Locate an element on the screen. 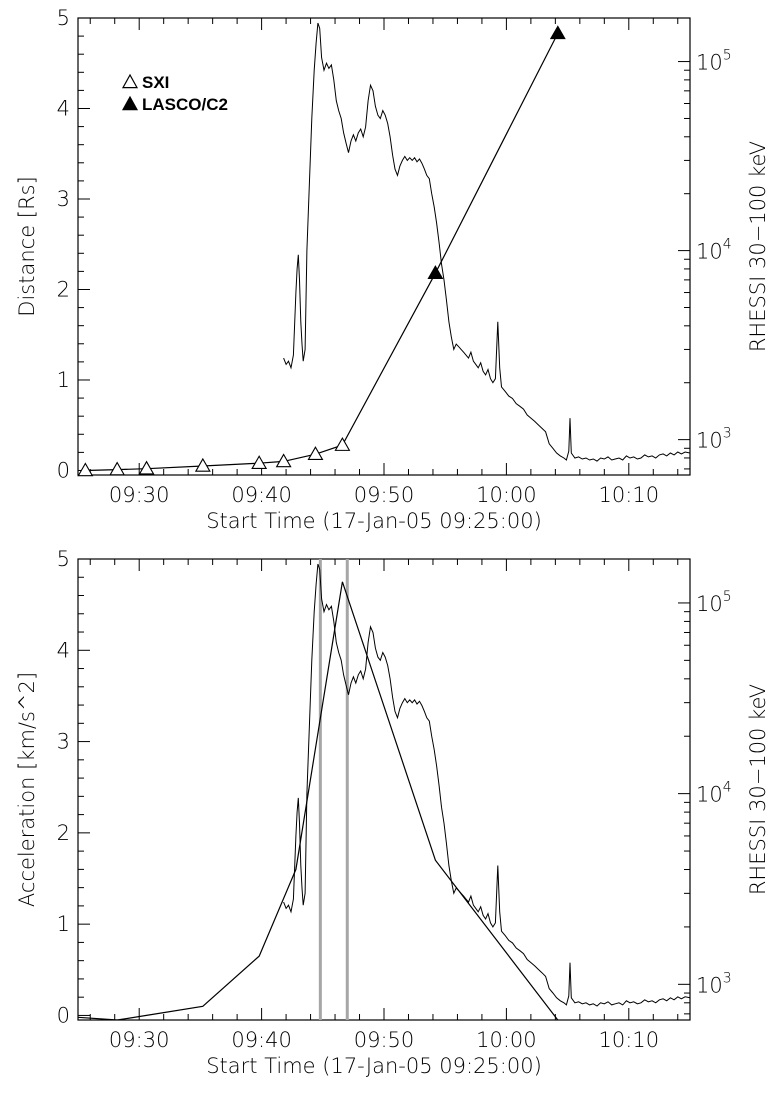  y-axis-title: Distance [Rs] is located at coordinates (27, 246).